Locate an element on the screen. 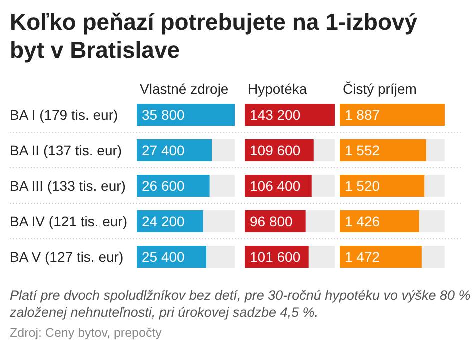 The image size is (474, 364). x-axis-title: Vlastné zdroje is located at coordinates (184, 89).